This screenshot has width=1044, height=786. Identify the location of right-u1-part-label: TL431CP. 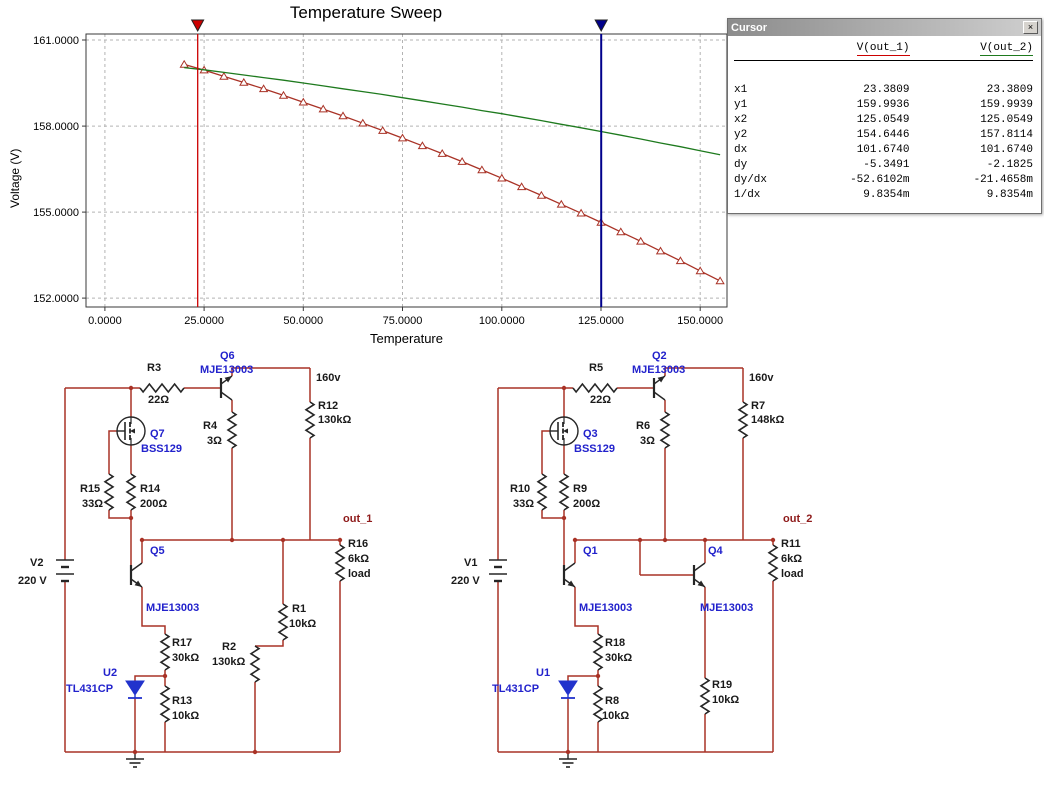
(516, 689).